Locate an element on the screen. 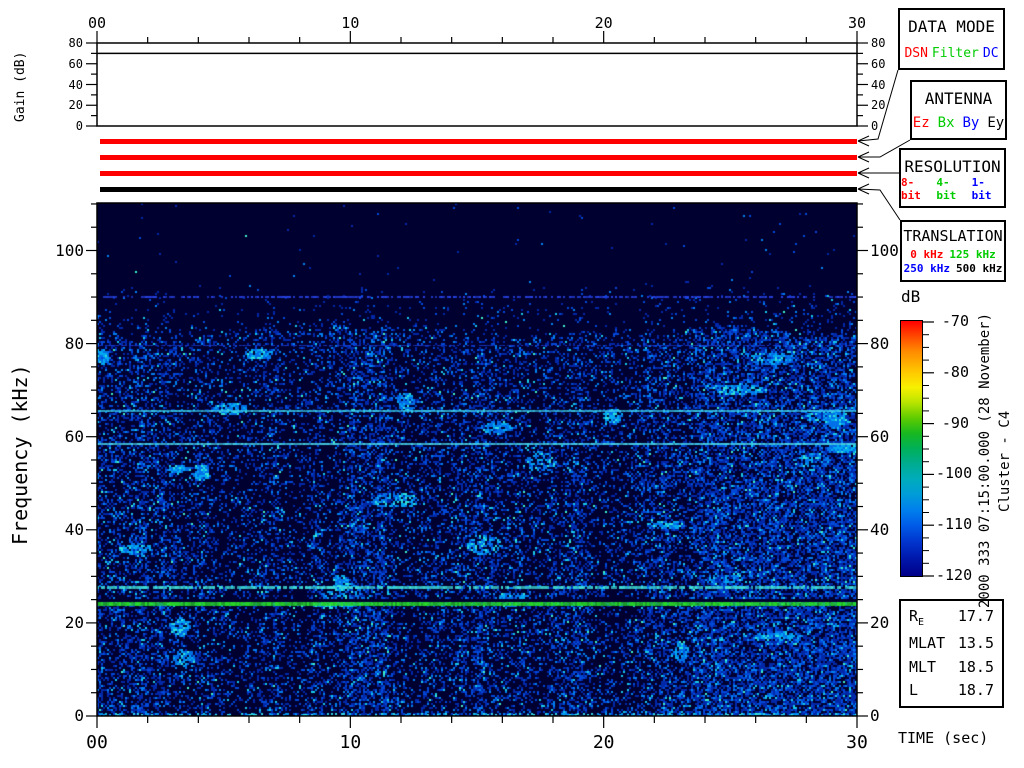  freq-tick-label-right: 80 is located at coordinates (880, 343).